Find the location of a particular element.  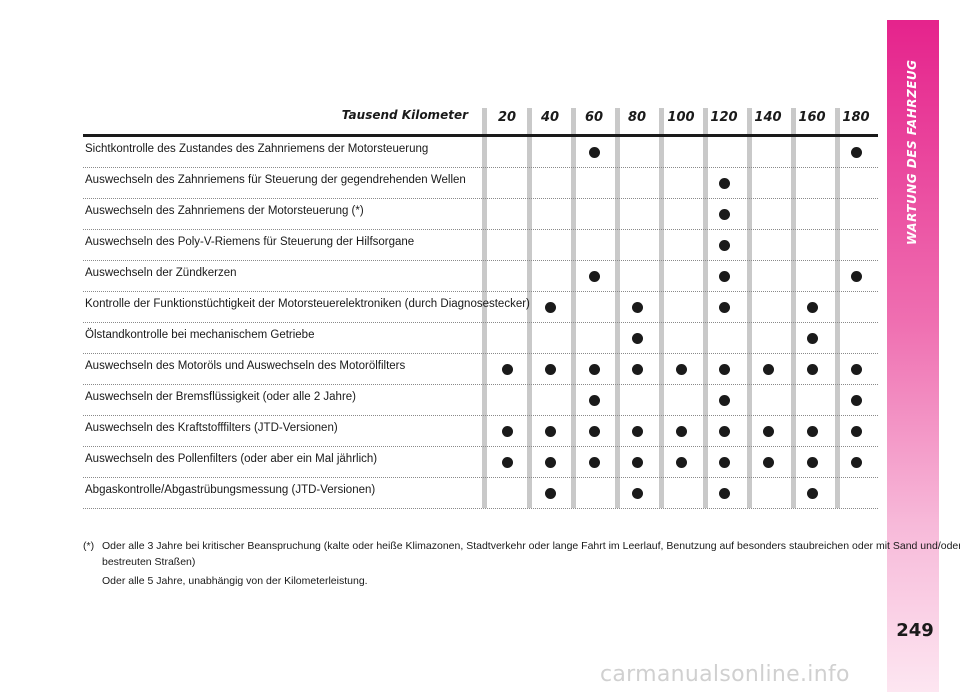

row-label: Auswechseln der Zündkerzen is located at coordinates (161, 273).